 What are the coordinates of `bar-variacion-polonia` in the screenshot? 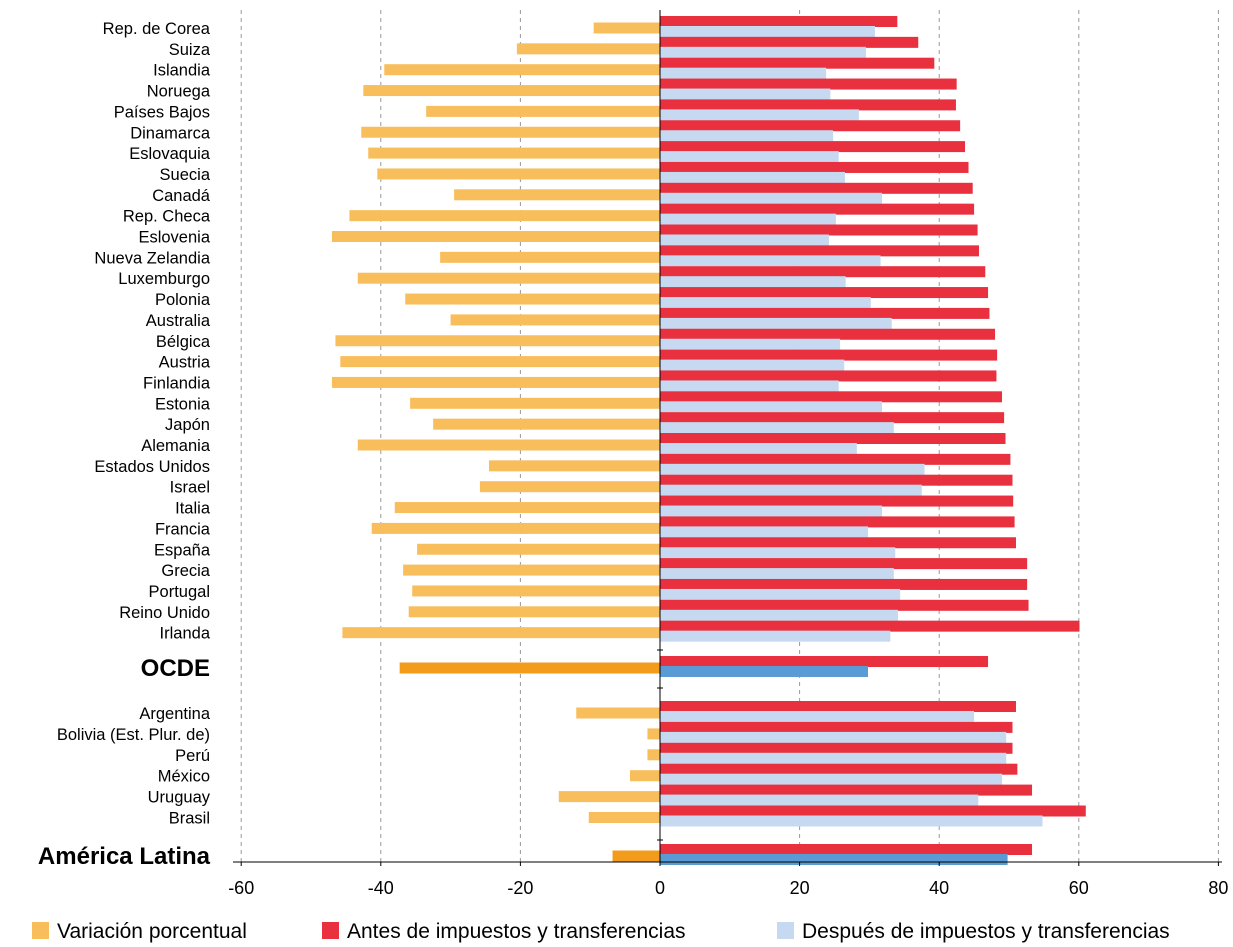 It's located at (532, 299).